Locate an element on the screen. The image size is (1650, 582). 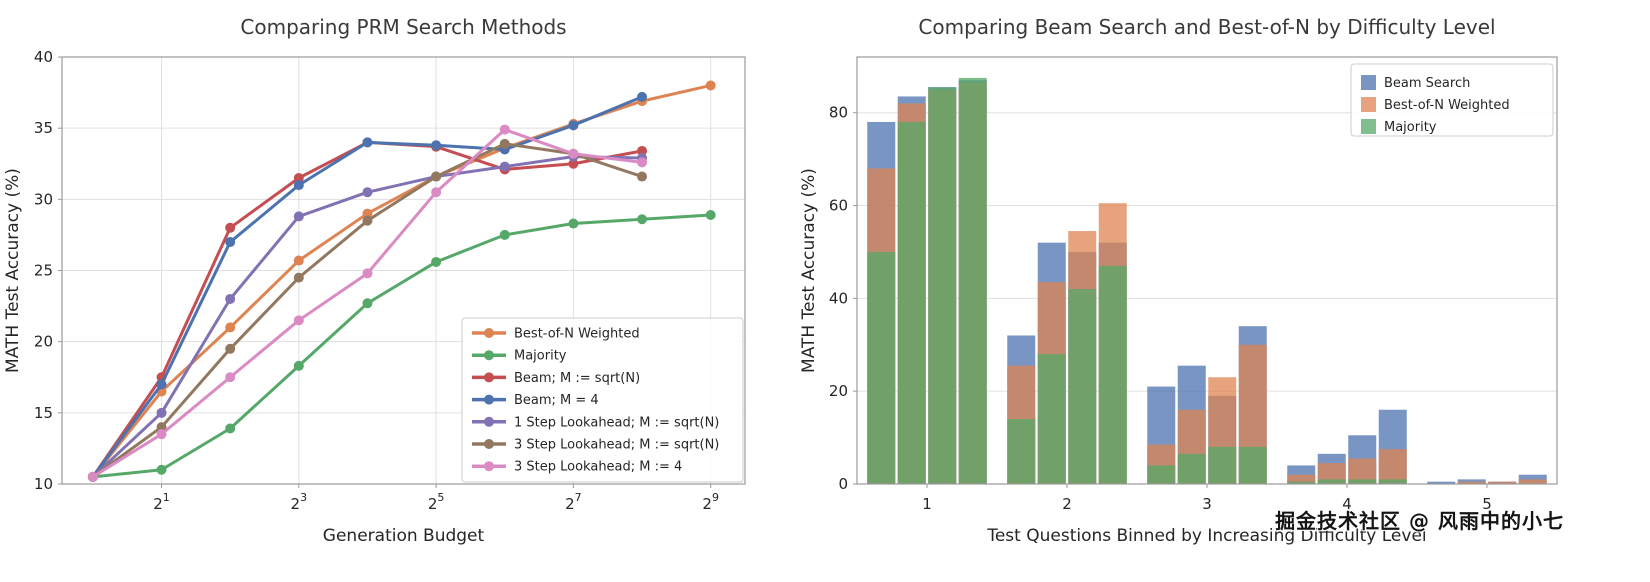
svg-text: 5 is located at coordinates (1487, 504).